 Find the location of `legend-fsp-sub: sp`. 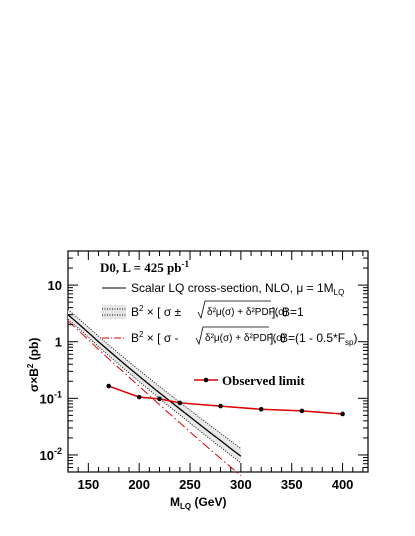

legend-fsp-sub: sp is located at coordinates (349, 342).